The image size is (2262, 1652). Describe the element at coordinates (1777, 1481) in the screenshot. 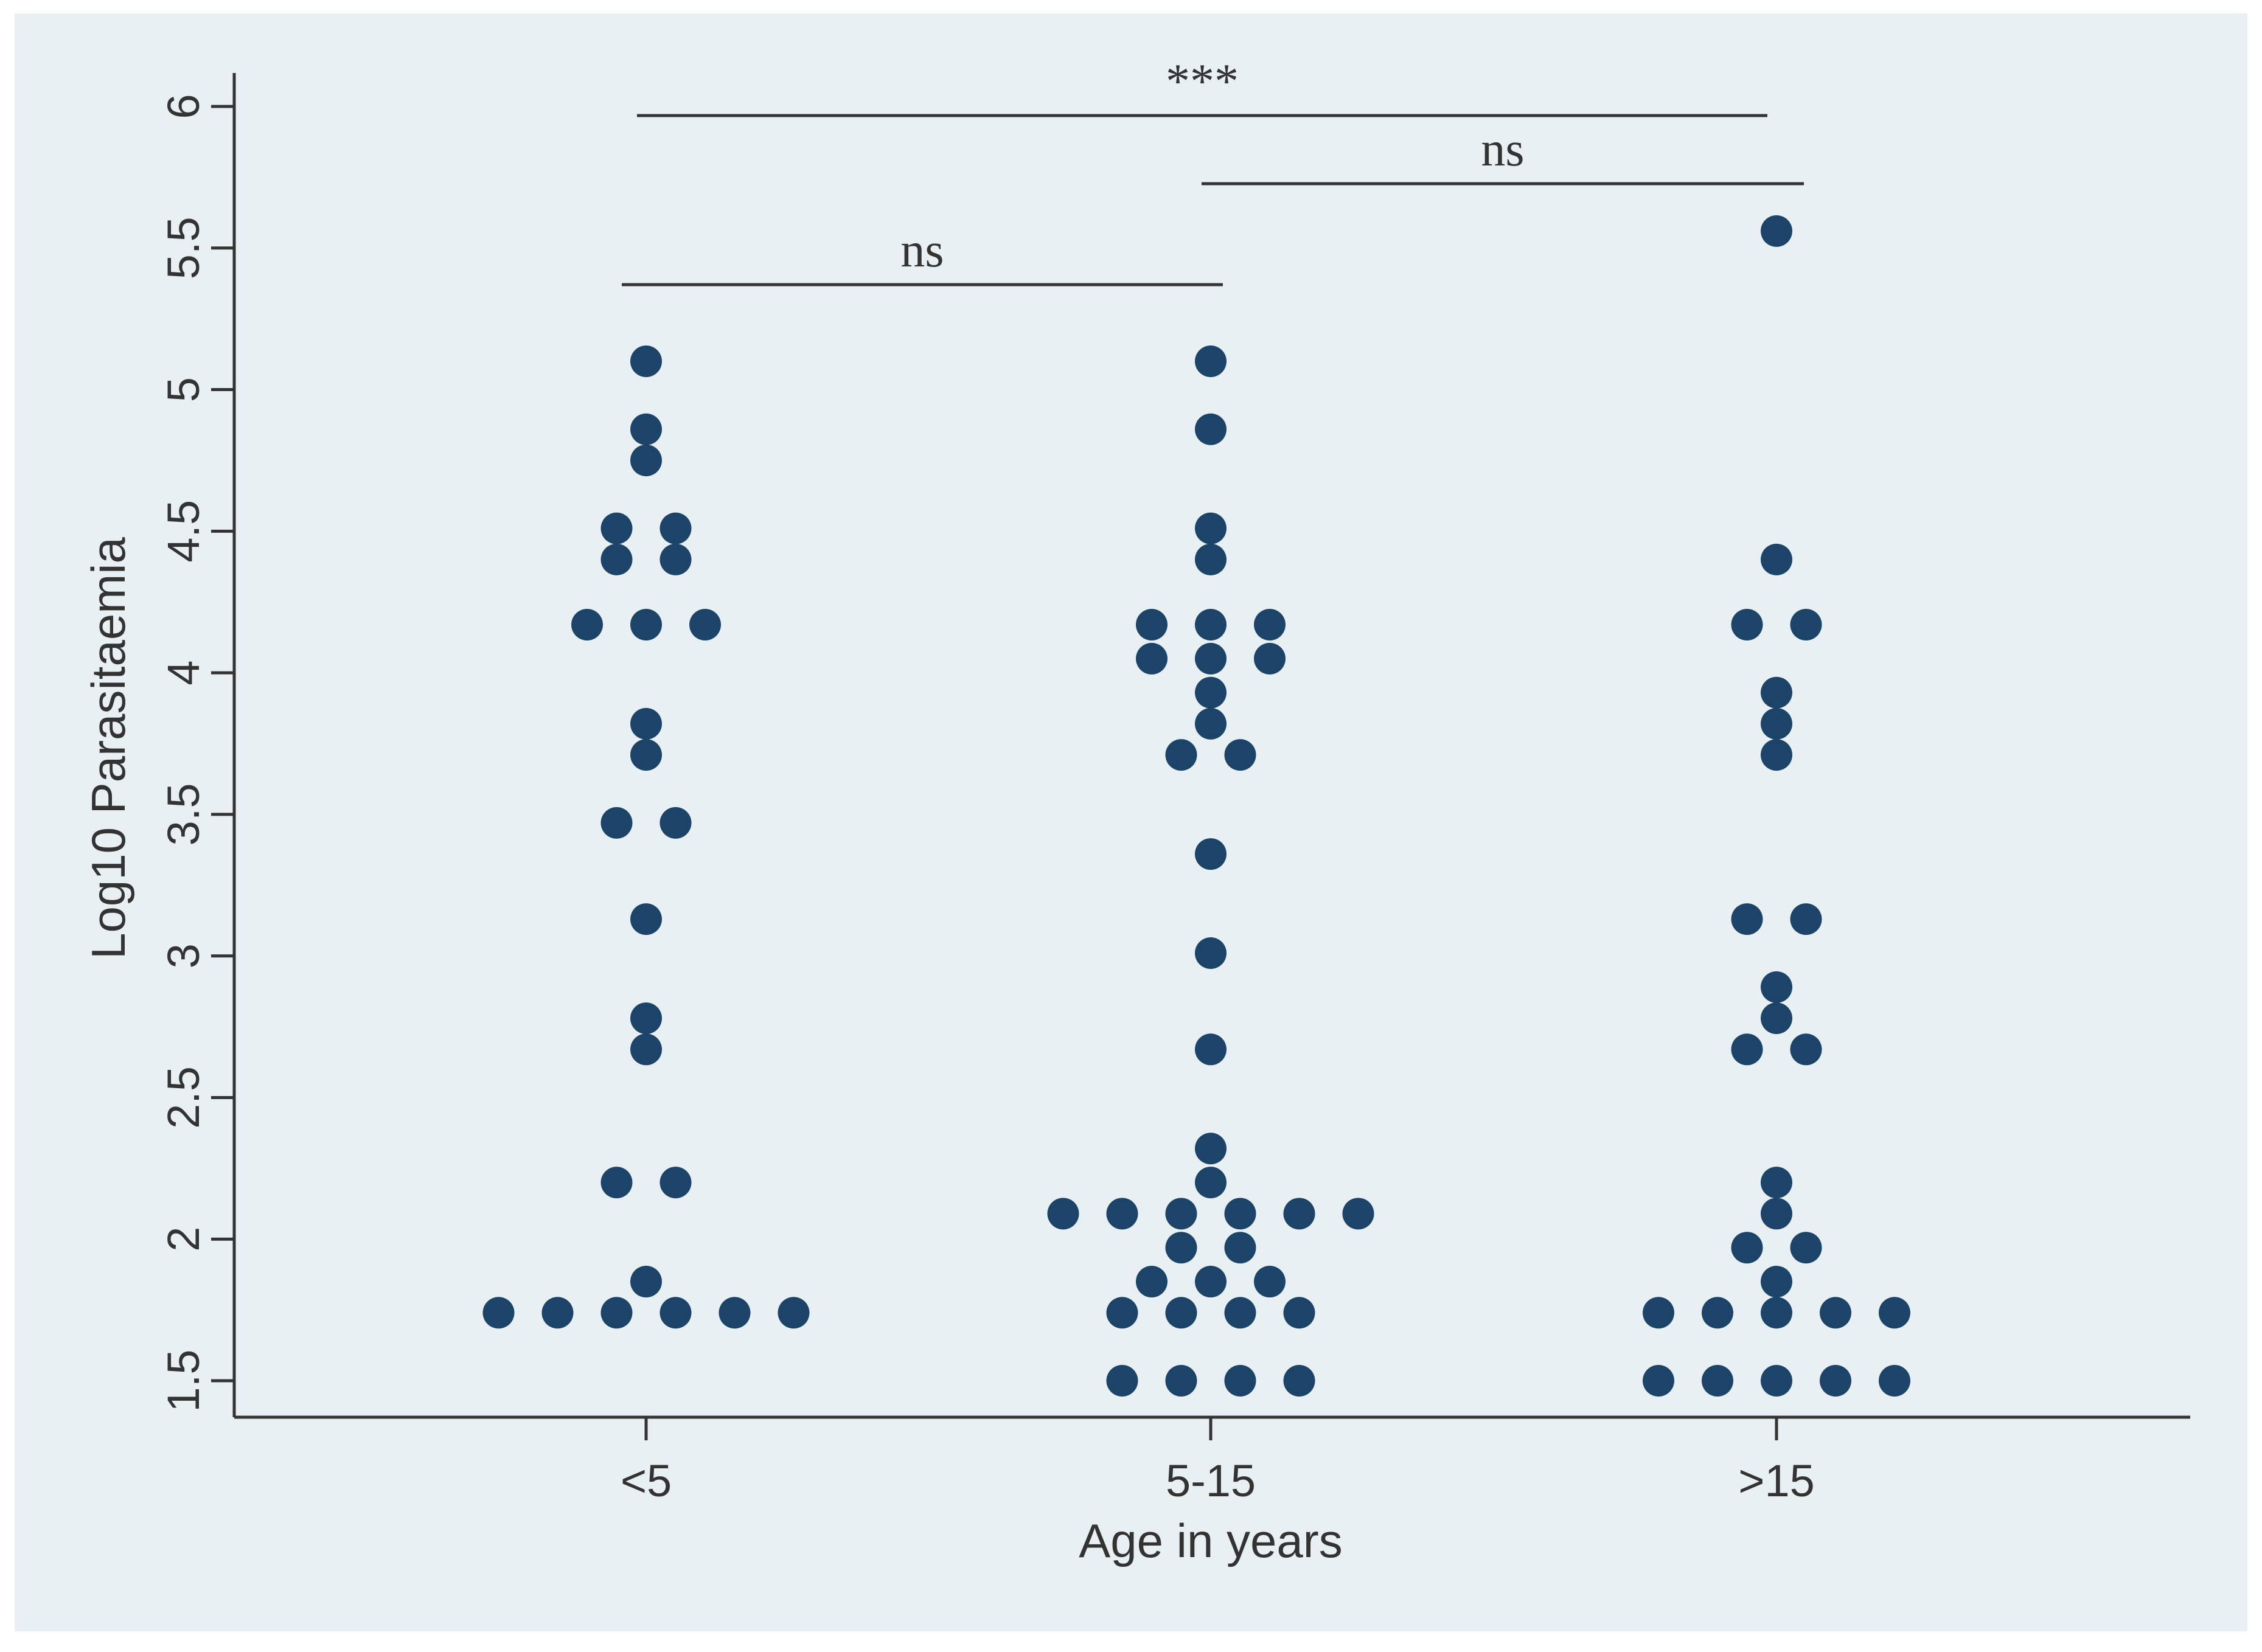

I see `x-tick-label: >15` at that location.